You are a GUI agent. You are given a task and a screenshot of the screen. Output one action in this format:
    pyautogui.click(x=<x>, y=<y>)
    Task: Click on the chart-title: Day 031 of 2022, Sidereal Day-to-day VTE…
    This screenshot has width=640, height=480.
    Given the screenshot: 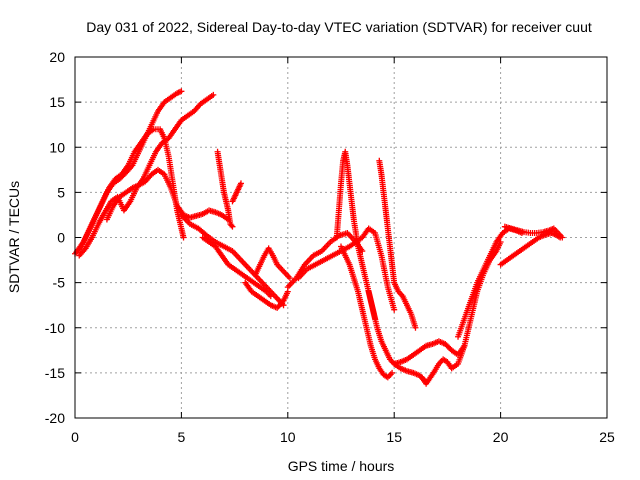 What is the action you would take?
    pyautogui.click(x=339, y=27)
    